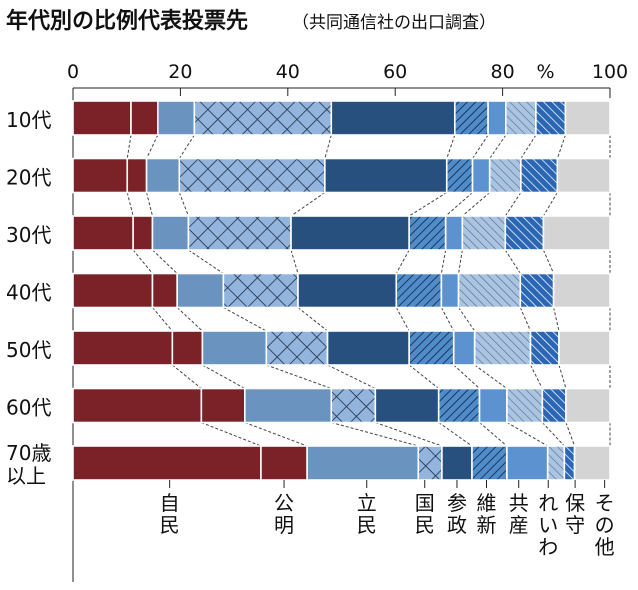  Describe the element at coordinates (28, 235) in the screenshot. I see `category-label: 30代` at that location.